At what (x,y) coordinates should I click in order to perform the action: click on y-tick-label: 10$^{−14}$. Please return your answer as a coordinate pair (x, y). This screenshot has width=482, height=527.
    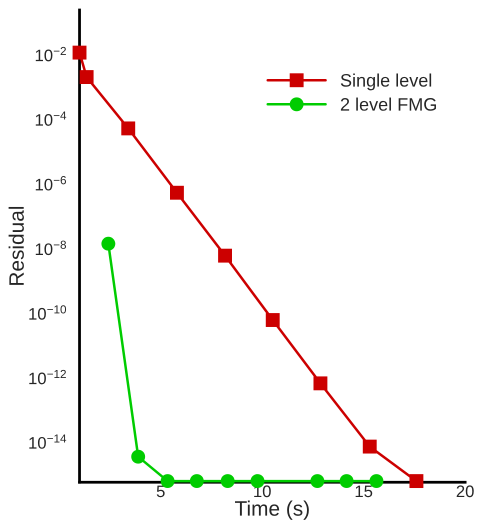
    Looking at the image, I should click on (47, 441).